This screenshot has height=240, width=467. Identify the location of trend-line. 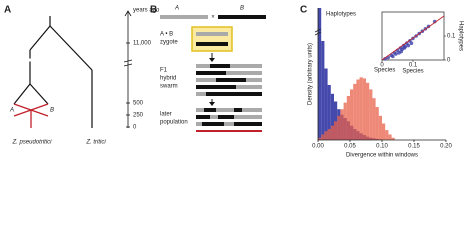
(413, 38).